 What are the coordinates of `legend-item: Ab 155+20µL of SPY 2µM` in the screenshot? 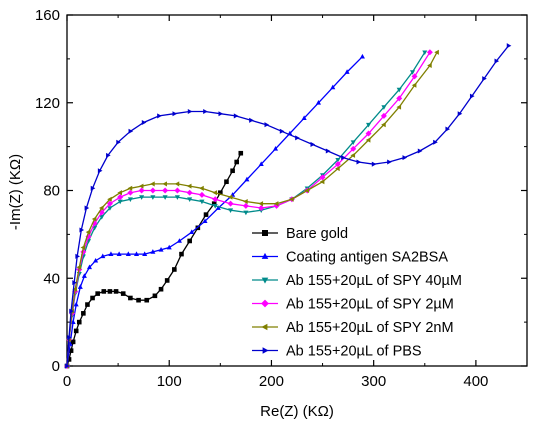 It's located at (353, 305).